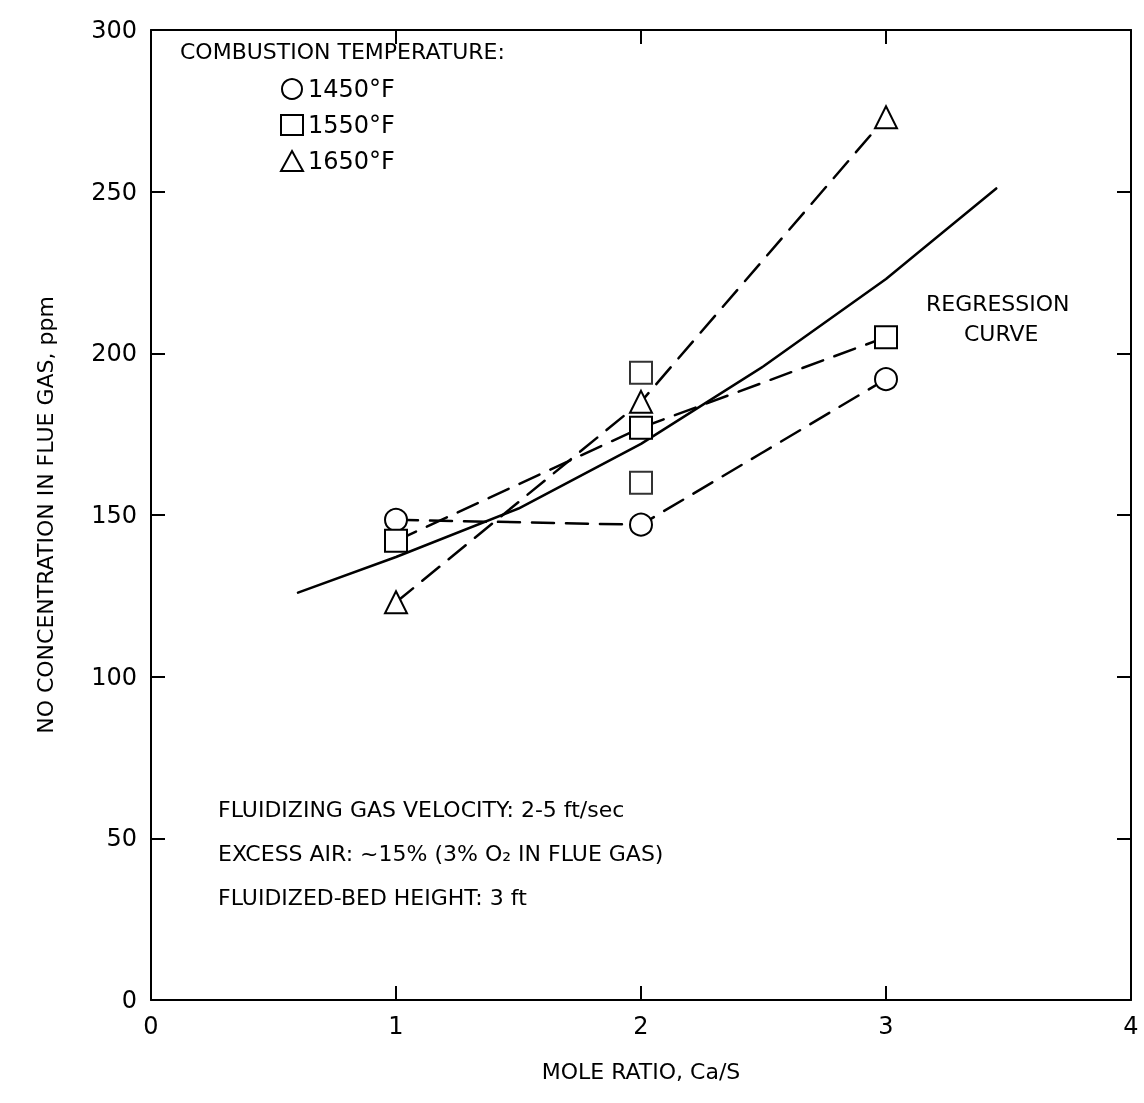  I want to click on series-label: REGRESSION CURVE, so click(1001, 318).